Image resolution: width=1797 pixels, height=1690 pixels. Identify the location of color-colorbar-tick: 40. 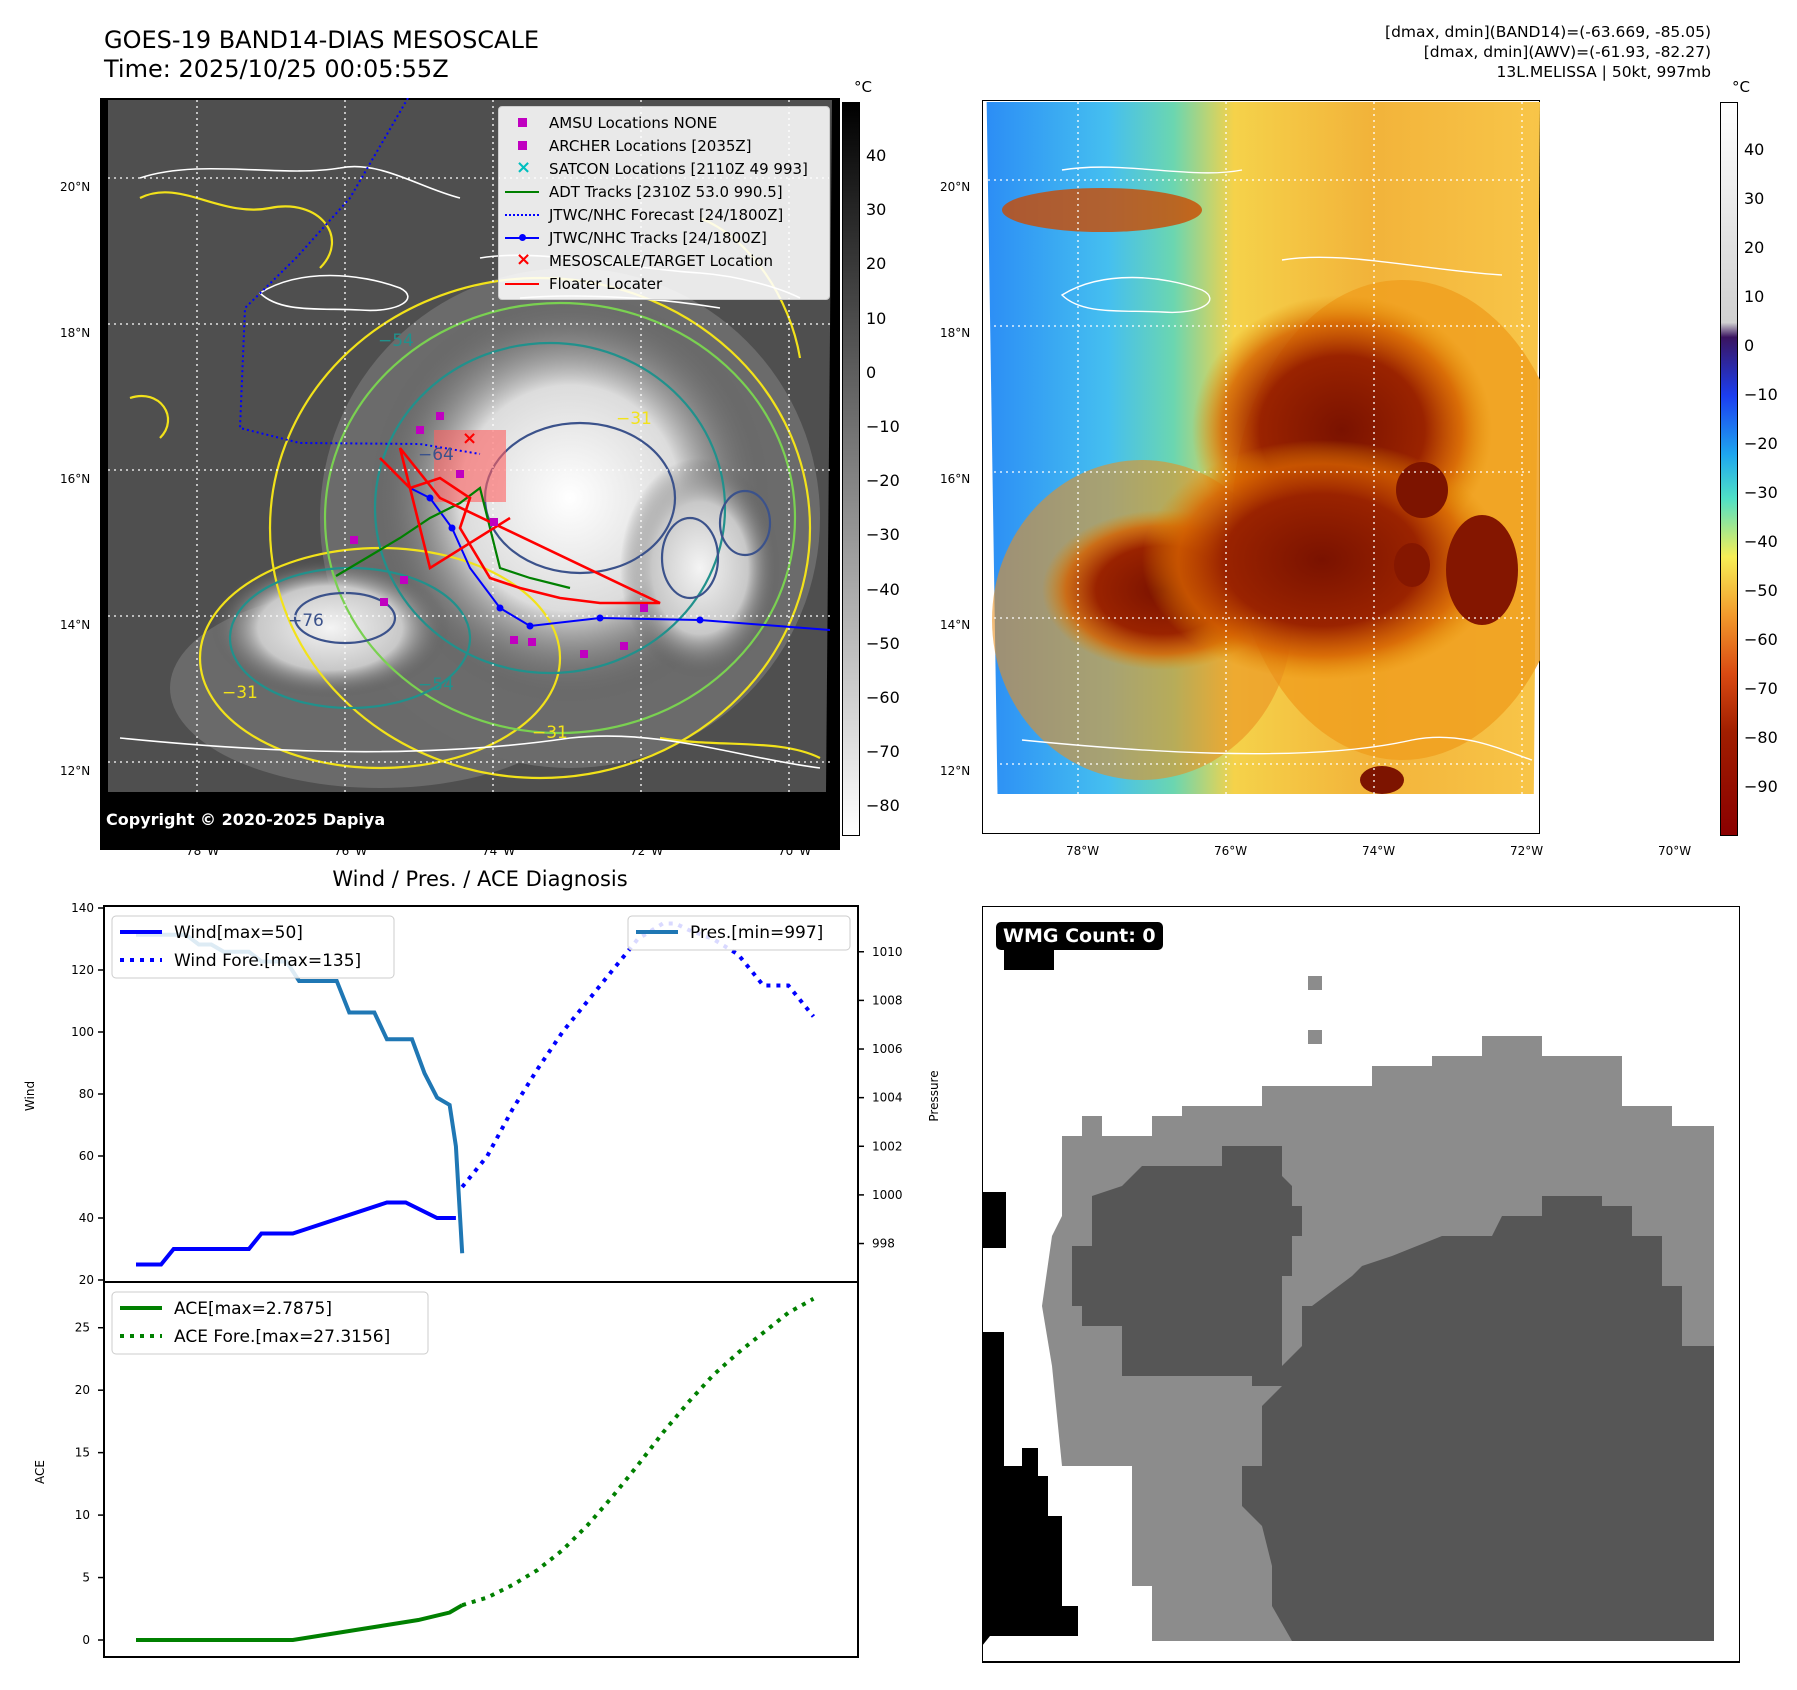
(1754, 149).